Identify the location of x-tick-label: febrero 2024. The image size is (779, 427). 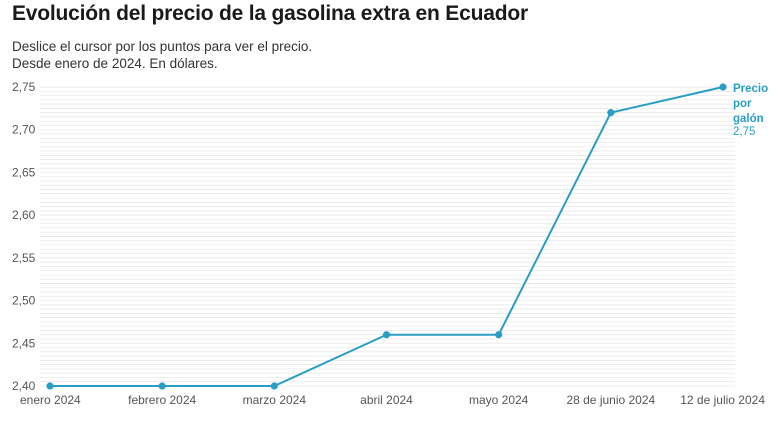
(162, 400).